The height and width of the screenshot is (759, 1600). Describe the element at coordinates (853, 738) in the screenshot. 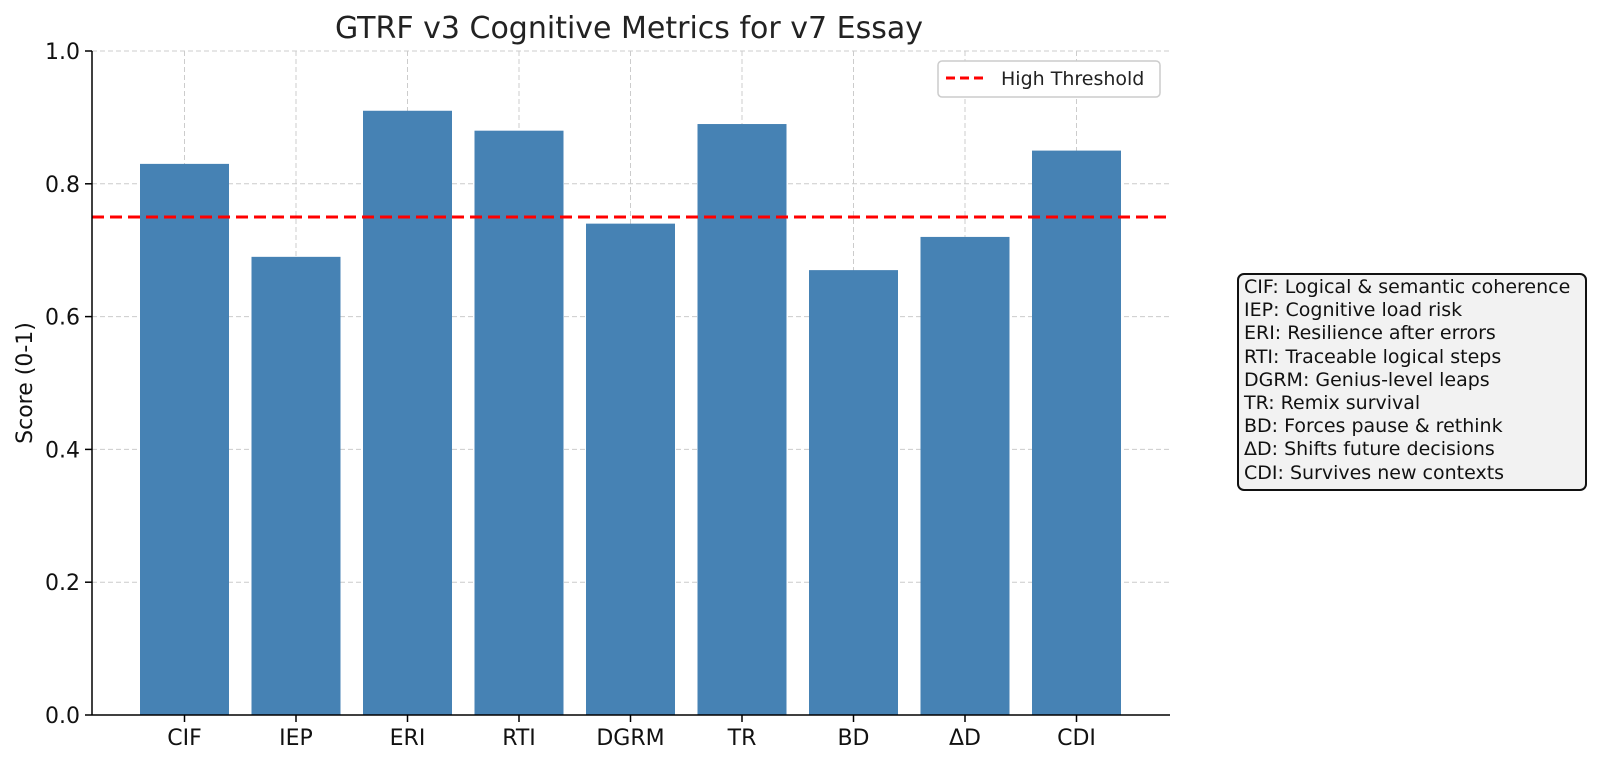

I see `x-tick-label: BD` at that location.